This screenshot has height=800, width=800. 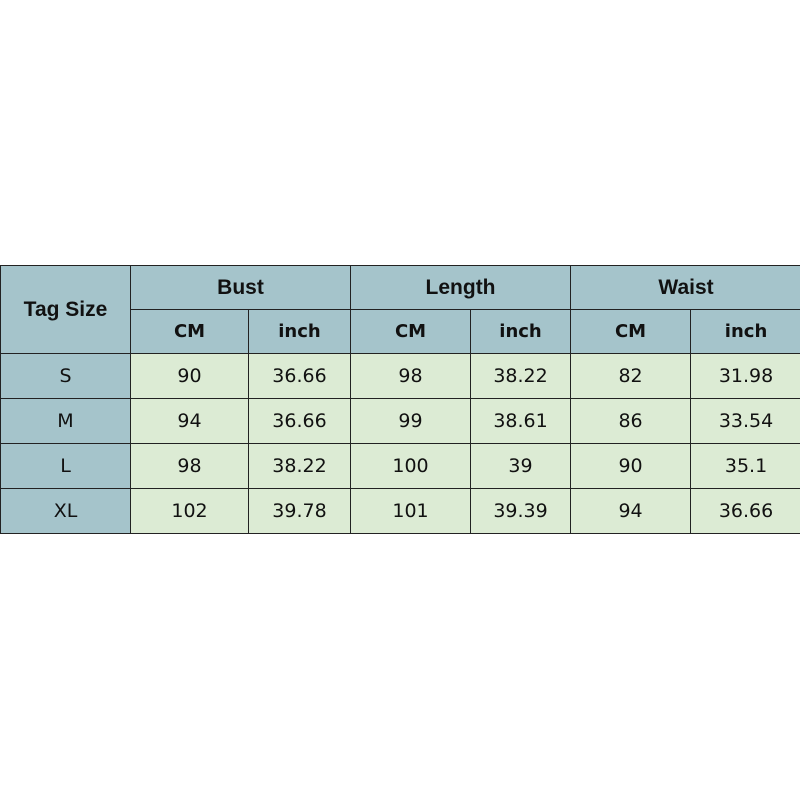 What do you see at coordinates (65, 376) in the screenshot?
I see `size-cell: S` at bounding box center [65, 376].